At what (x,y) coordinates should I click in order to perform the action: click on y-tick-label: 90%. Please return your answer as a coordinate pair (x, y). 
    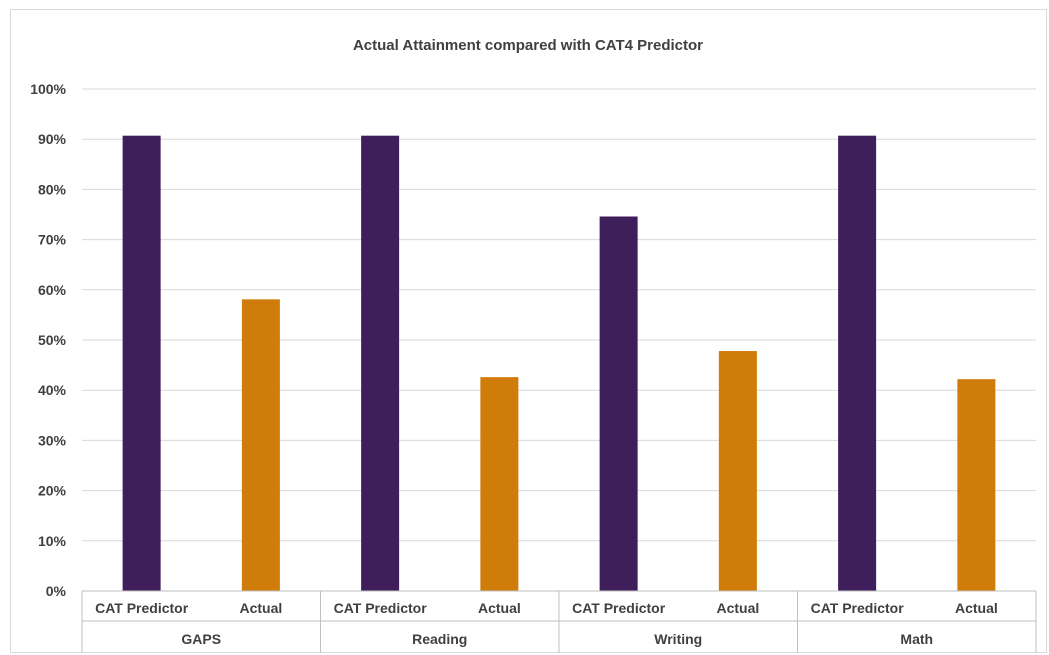
    Looking at the image, I should click on (52, 139).